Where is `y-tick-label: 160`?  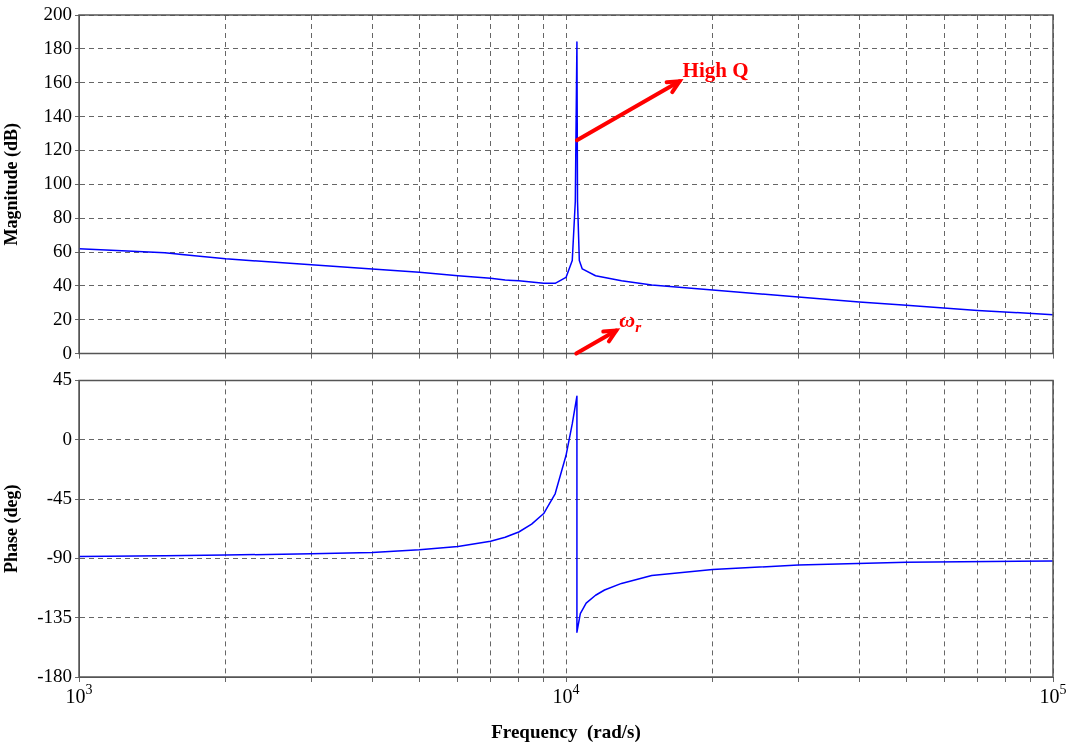 y-tick-label: 160 is located at coordinates (57, 81).